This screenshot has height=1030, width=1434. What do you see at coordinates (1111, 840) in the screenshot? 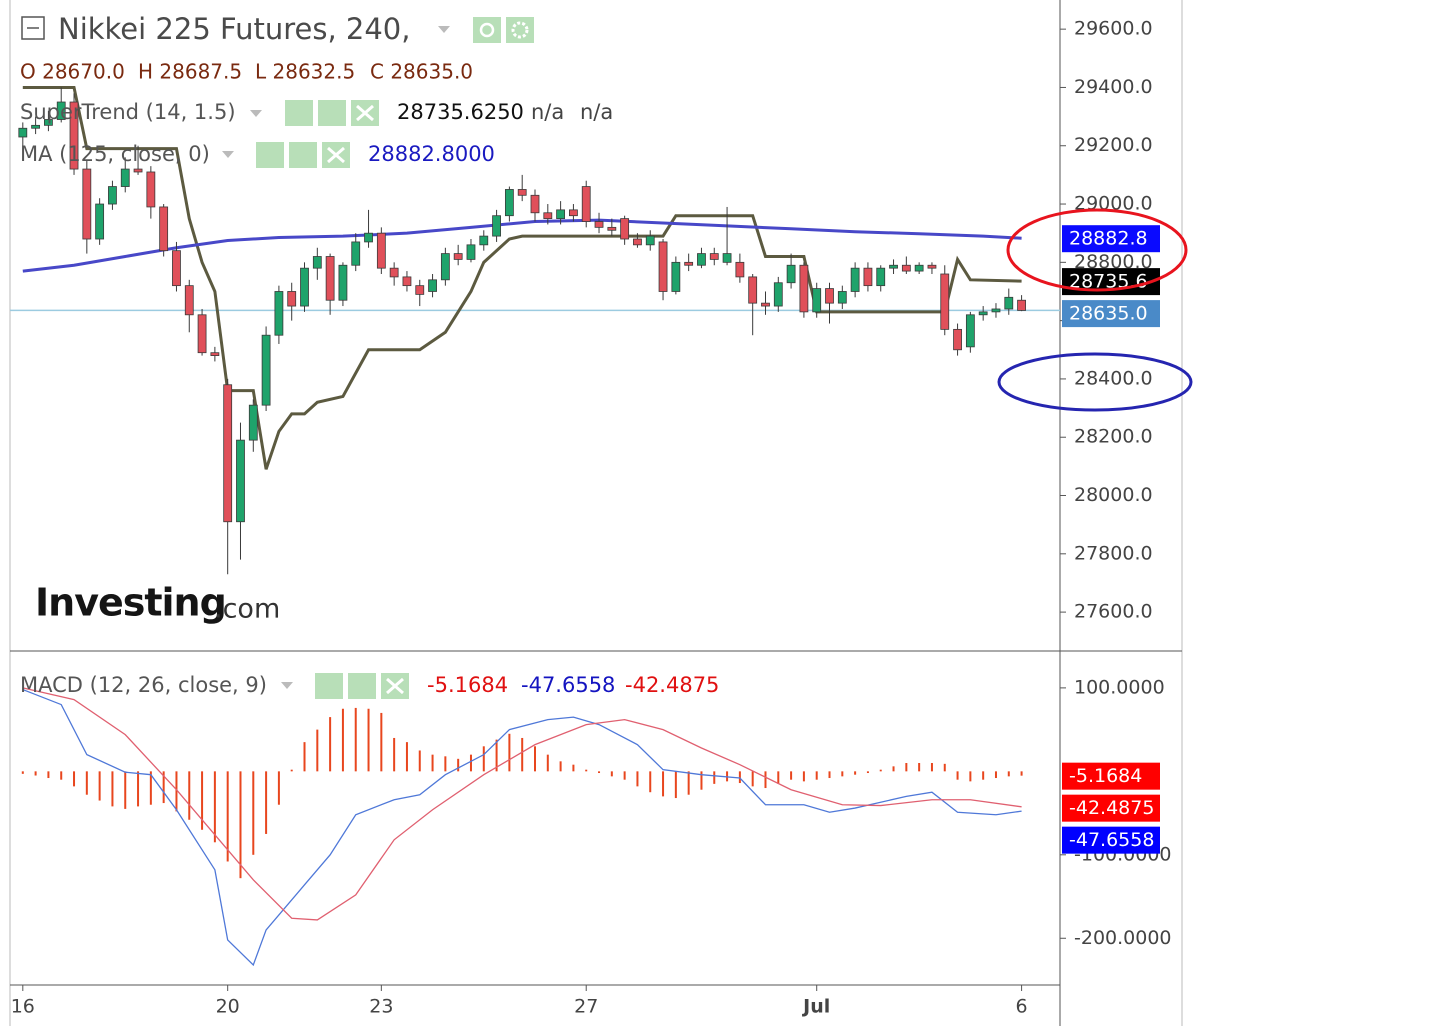
I see `price-tag` at bounding box center [1111, 840].